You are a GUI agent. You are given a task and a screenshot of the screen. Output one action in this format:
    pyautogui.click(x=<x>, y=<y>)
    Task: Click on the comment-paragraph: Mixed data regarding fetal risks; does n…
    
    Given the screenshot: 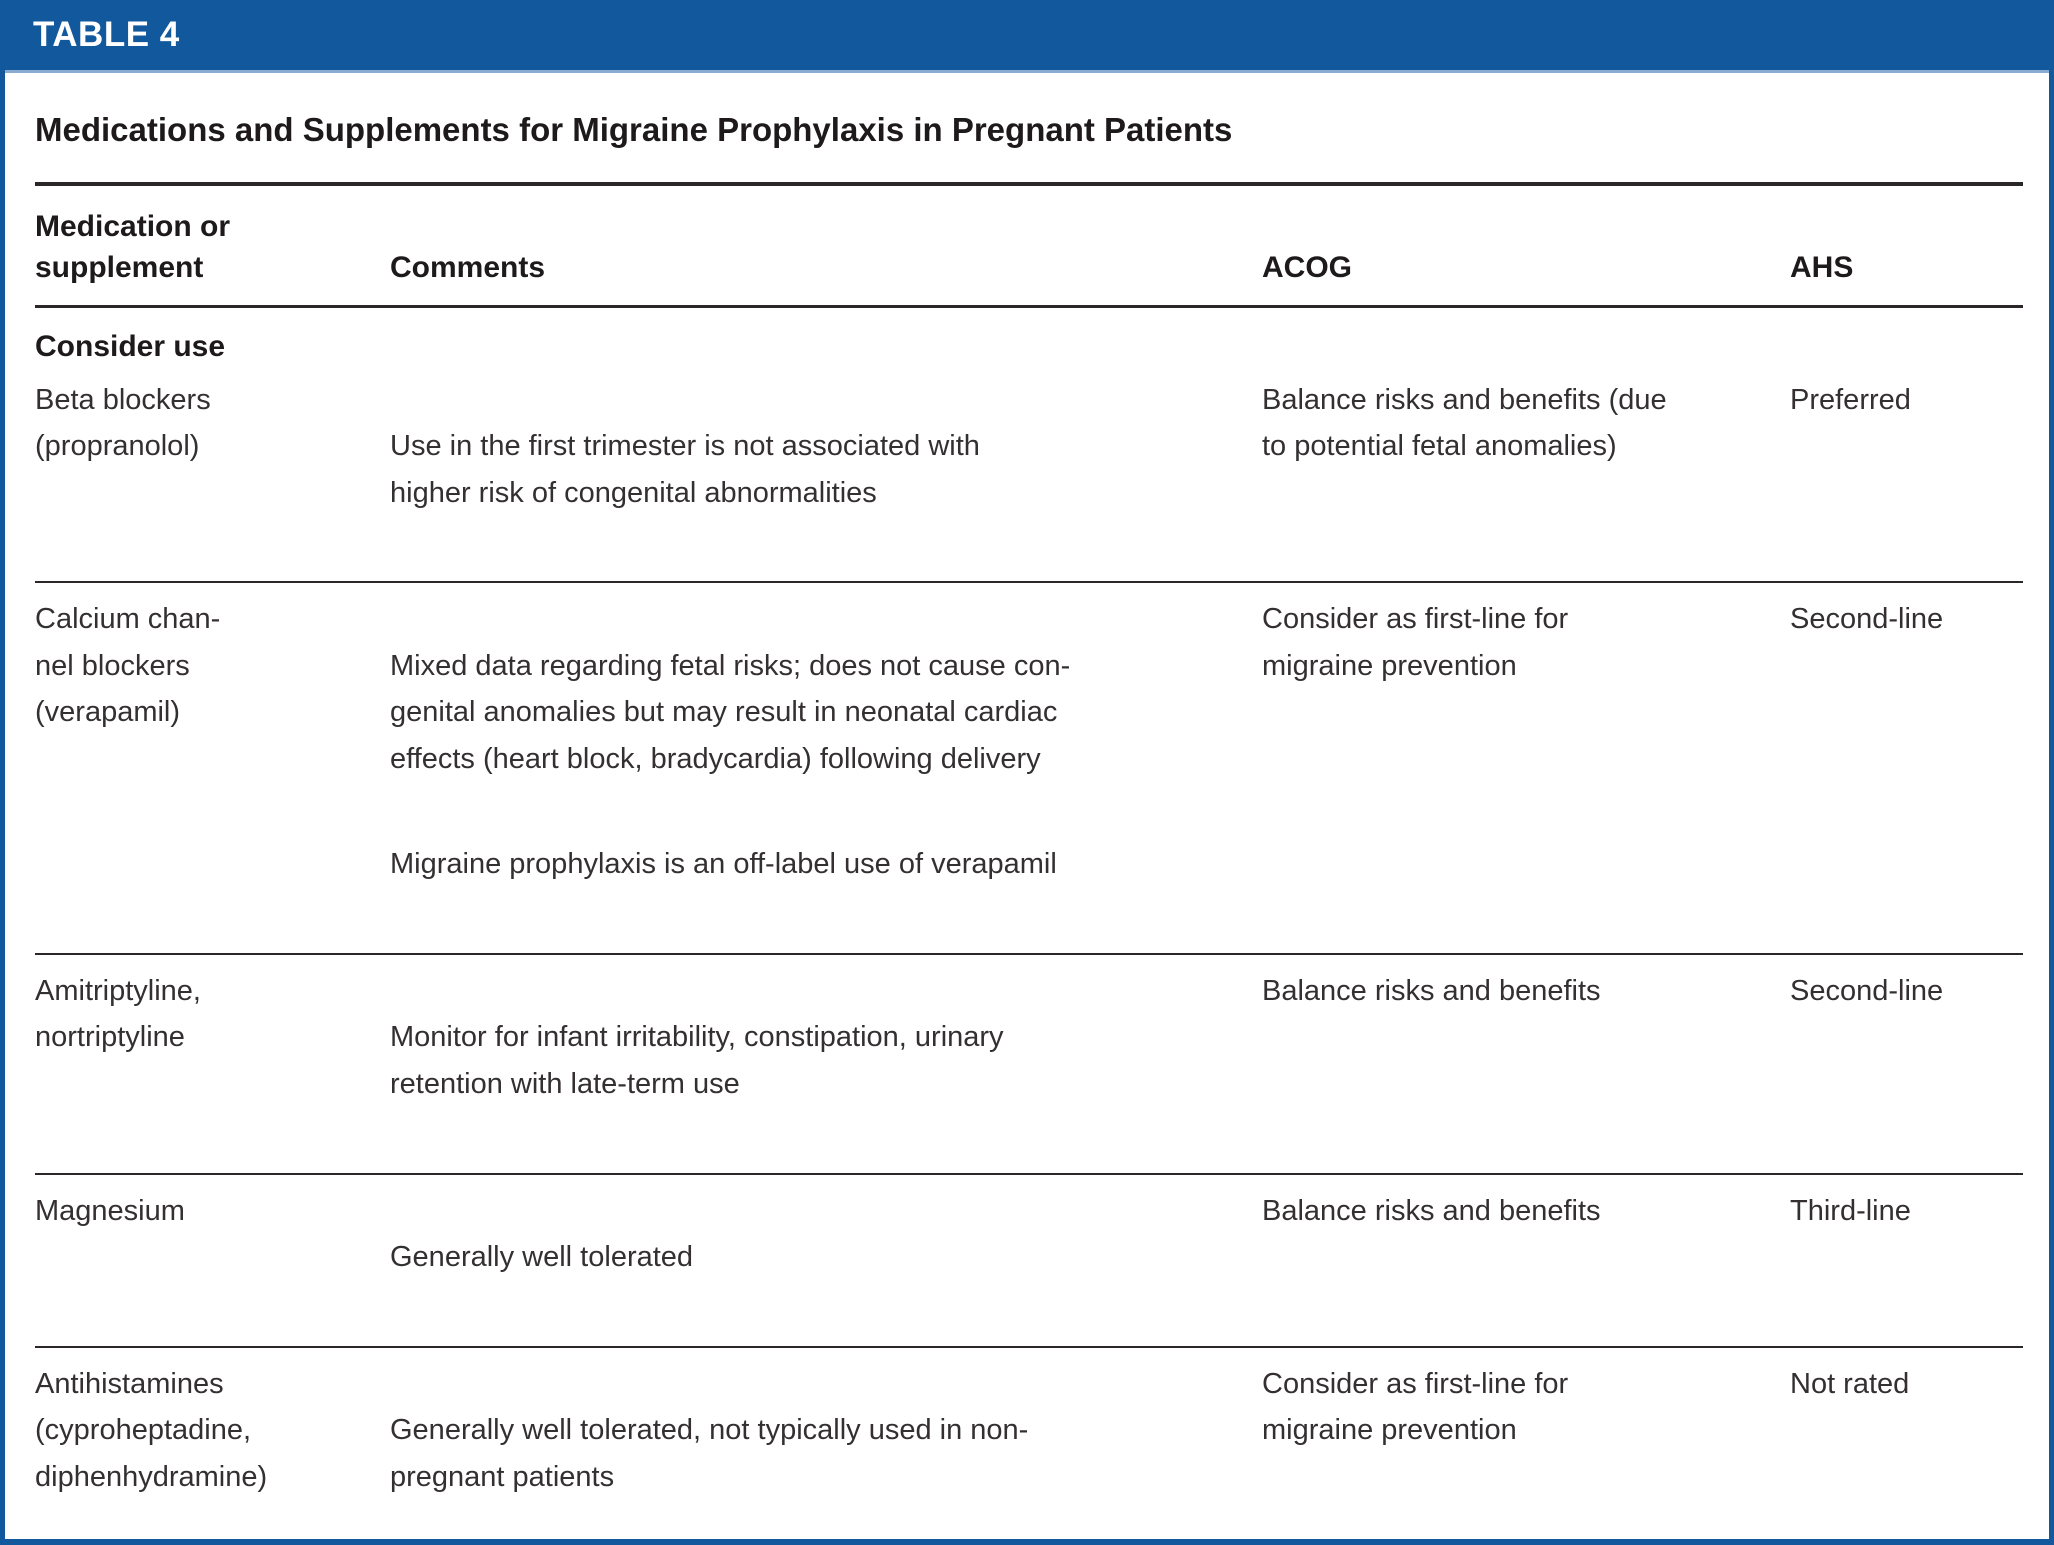 What is the action you would take?
    pyautogui.click(x=730, y=712)
    